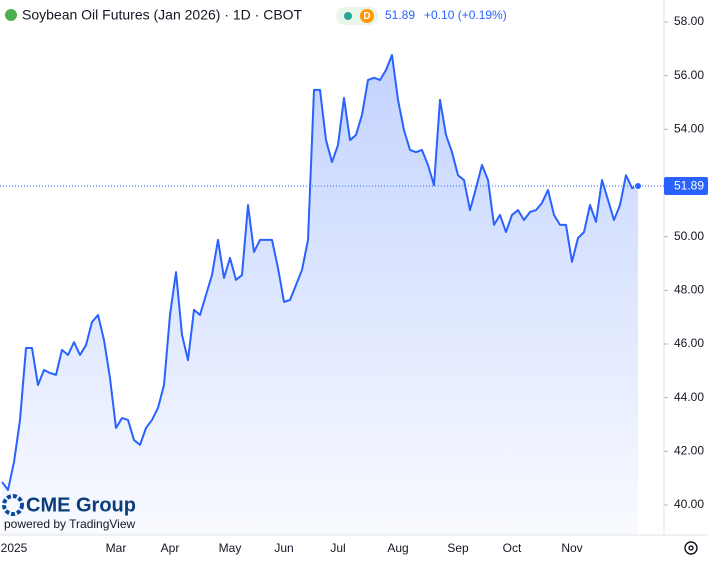 This screenshot has height=564, width=708. I want to click on y-tick-label: 44.00, so click(689, 397).